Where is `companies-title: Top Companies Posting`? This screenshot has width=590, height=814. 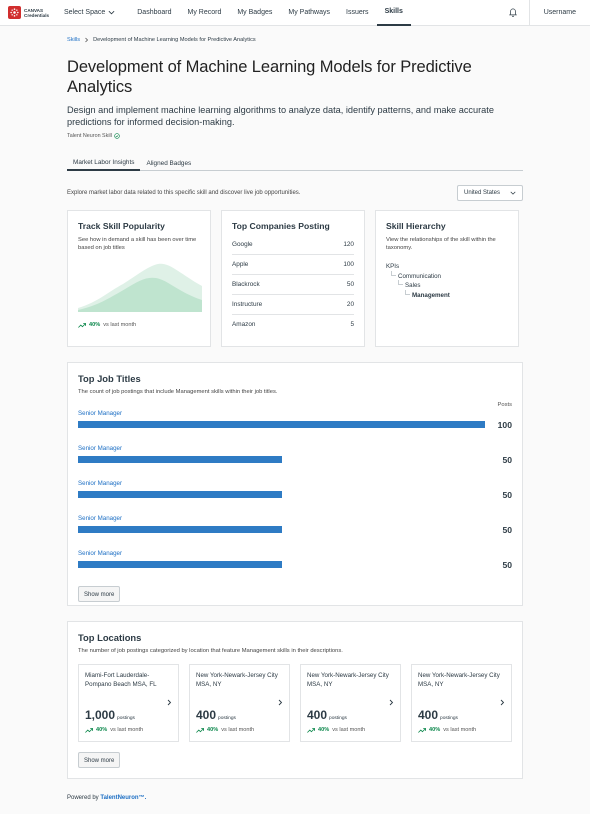
companies-title: Top Companies Posting is located at coordinates (281, 226).